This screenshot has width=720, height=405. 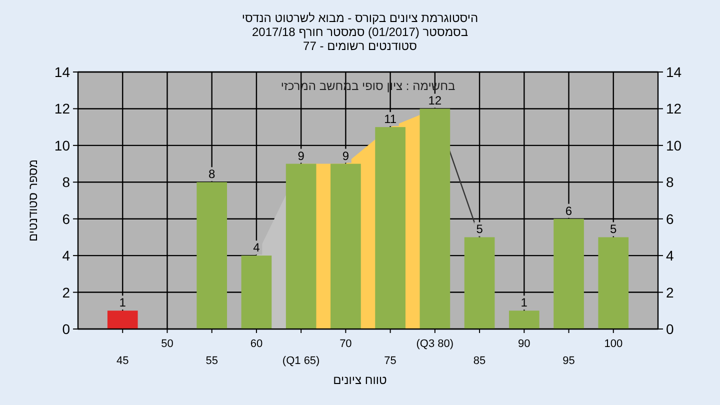 I want to click on data-label: 6, so click(x=568, y=211).